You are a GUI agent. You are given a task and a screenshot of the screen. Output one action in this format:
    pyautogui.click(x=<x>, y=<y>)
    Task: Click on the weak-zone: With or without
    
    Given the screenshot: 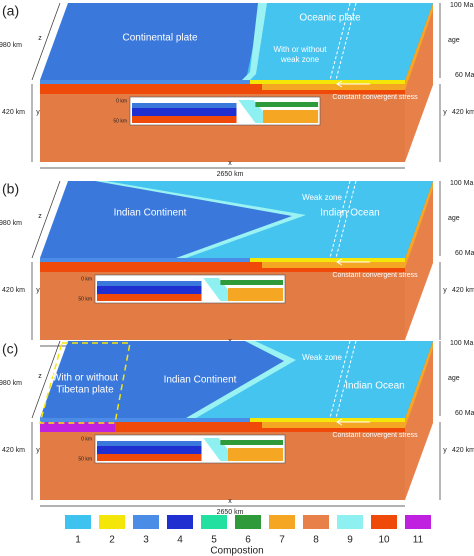 What is the action you would take?
    pyautogui.click(x=301, y=49)
    